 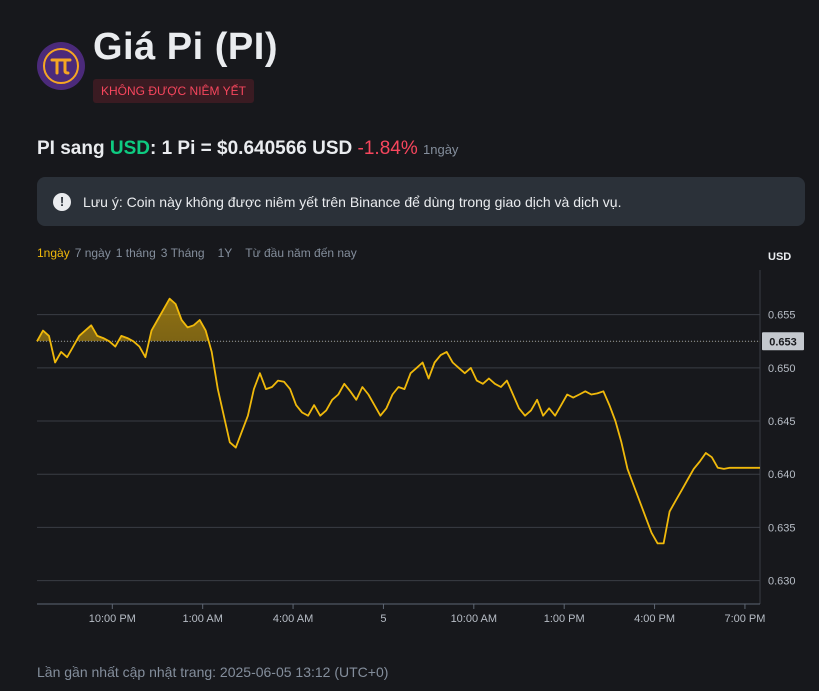 I want to click on price-area-fill, so click(x=123, y=320).